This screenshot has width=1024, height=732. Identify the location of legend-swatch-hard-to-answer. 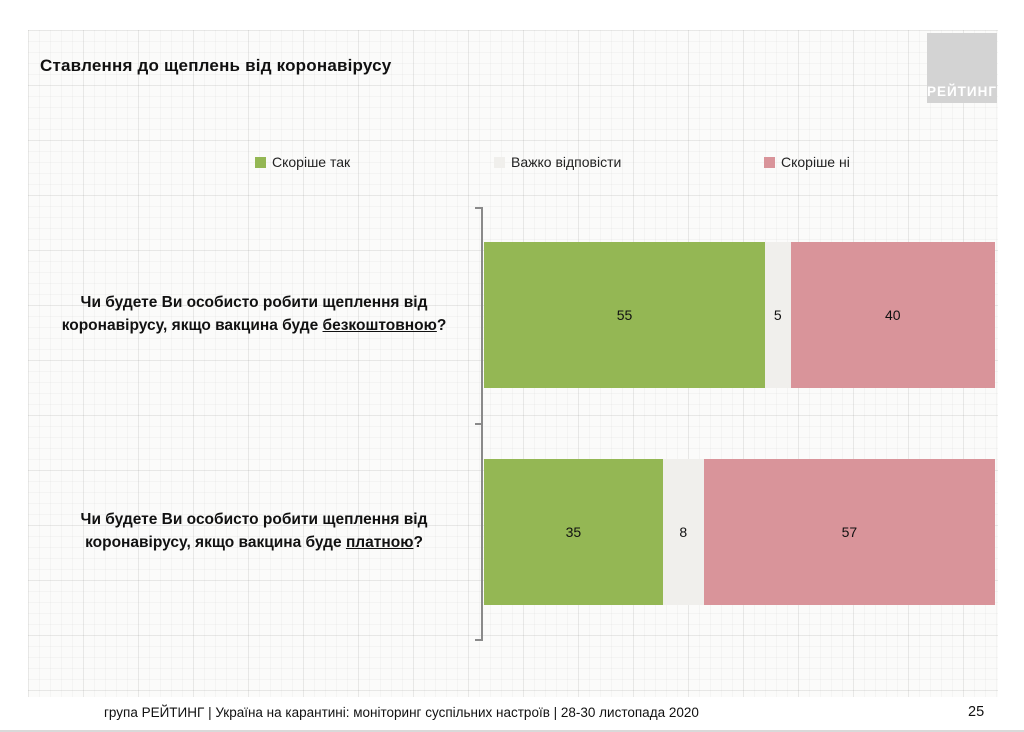
(499, 162).